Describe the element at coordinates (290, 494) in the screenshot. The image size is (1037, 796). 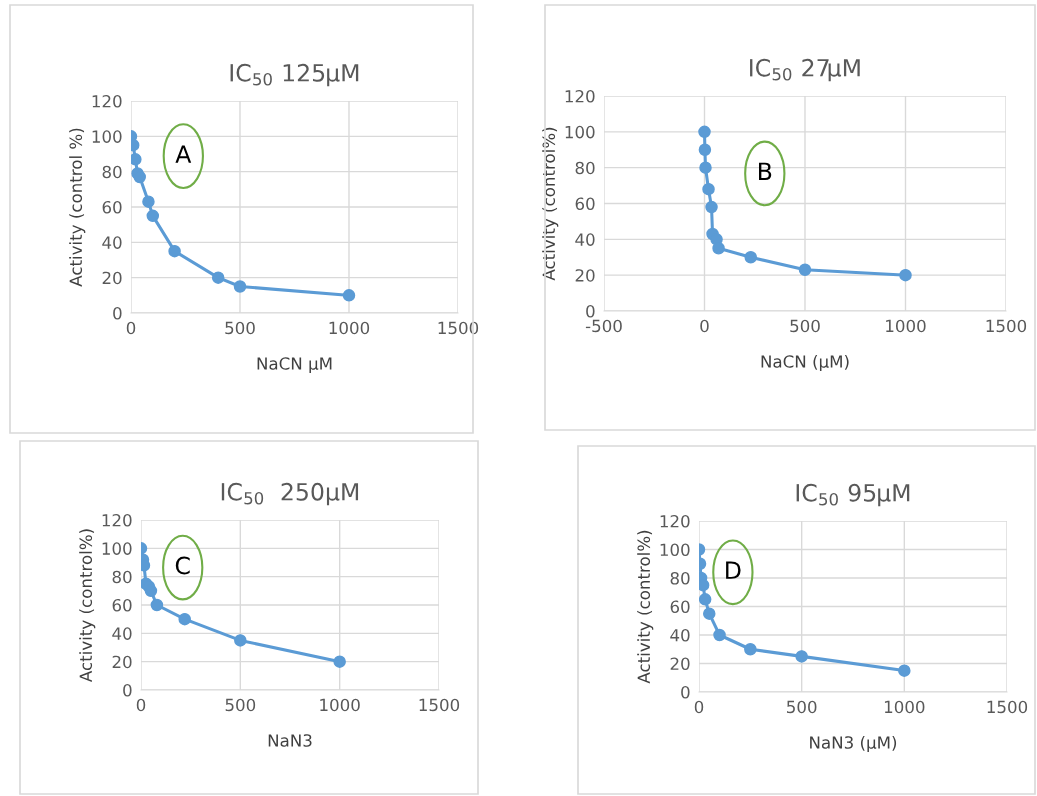
I see `chart-title: IC$_{50}$ 250µM` at that location.